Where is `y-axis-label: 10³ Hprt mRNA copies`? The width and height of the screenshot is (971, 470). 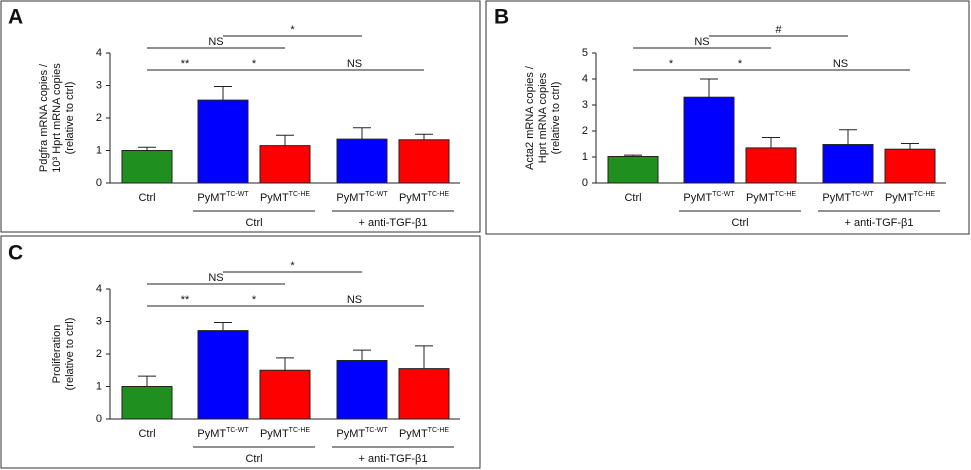 y-axis-label: 10³ Hprt mRNA copies is located at coordinates (57, 118).